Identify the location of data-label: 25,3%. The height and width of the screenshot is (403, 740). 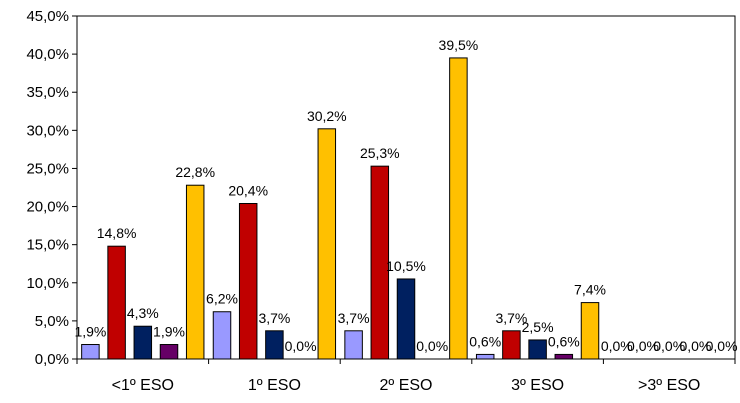
(380, 153).